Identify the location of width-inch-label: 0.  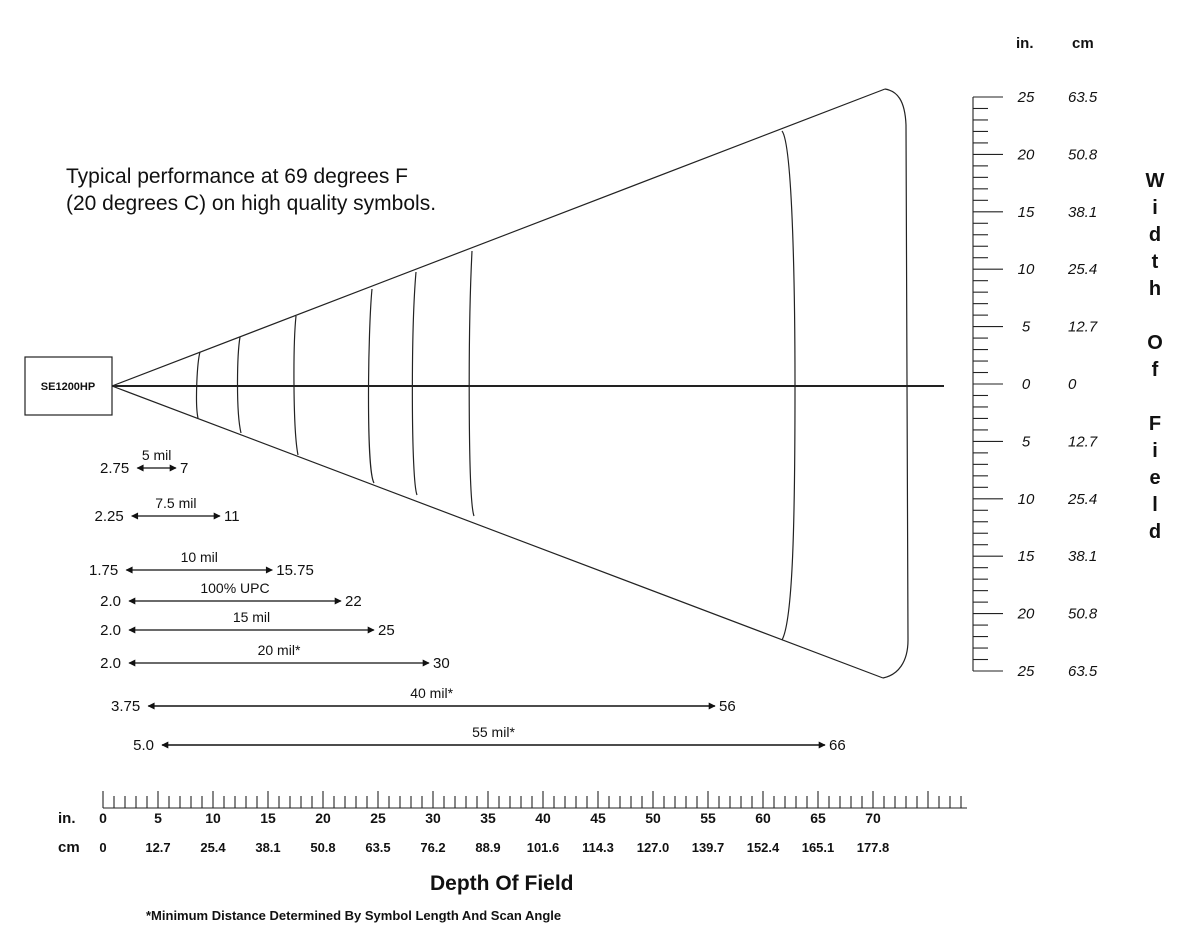
(1026, 384).